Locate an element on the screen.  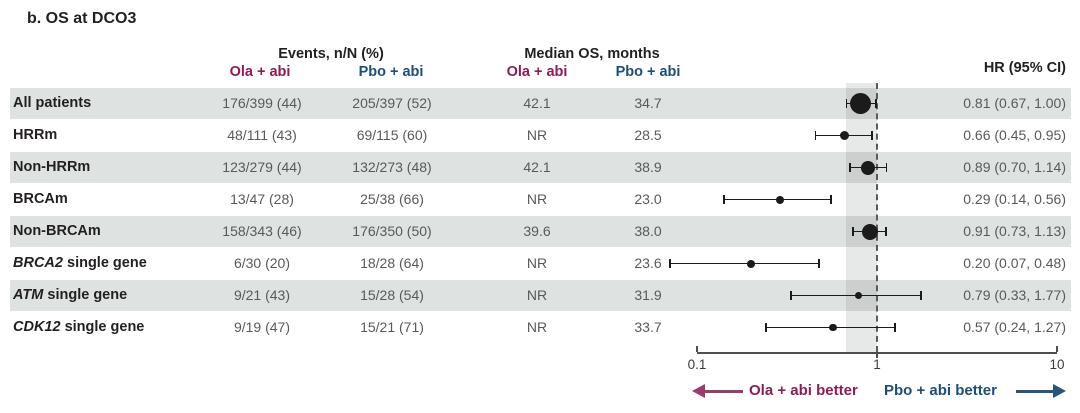
subgroup-label-text: Non-HRRm is located at coordinates (52, 167).